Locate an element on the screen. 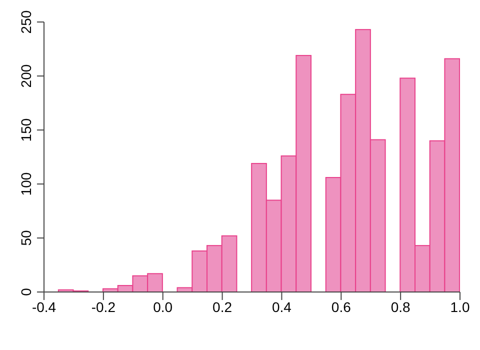 This screenshot has width=480, height=350. x-tick-label: 0.6 is located at coordinates (341, 306).